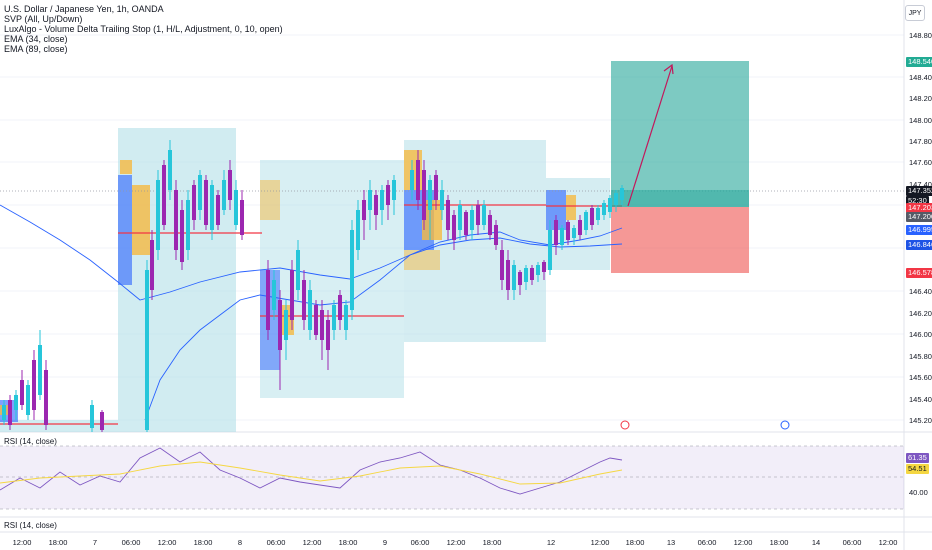 This screenshot has height=550, width=932. What do you see at coordinates (919, 191) in the screenshot?
I see `price-tag: 147.352` at bounding box center [919, 191].